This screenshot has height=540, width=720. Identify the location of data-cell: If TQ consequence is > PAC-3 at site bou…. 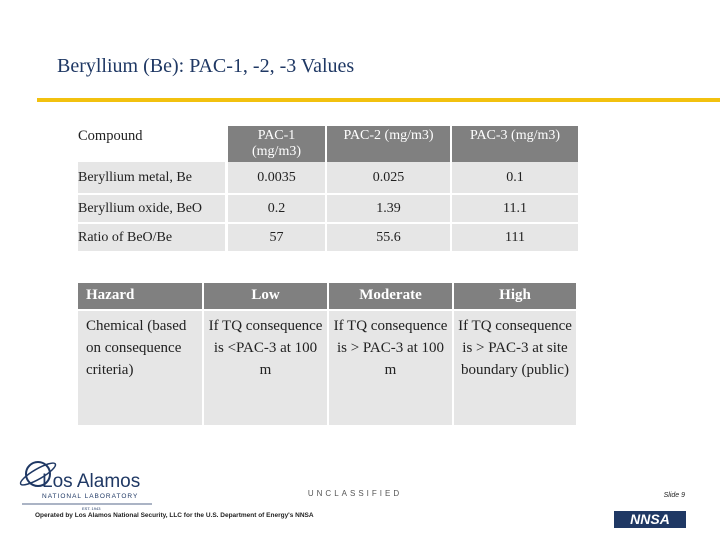
(515, 368).